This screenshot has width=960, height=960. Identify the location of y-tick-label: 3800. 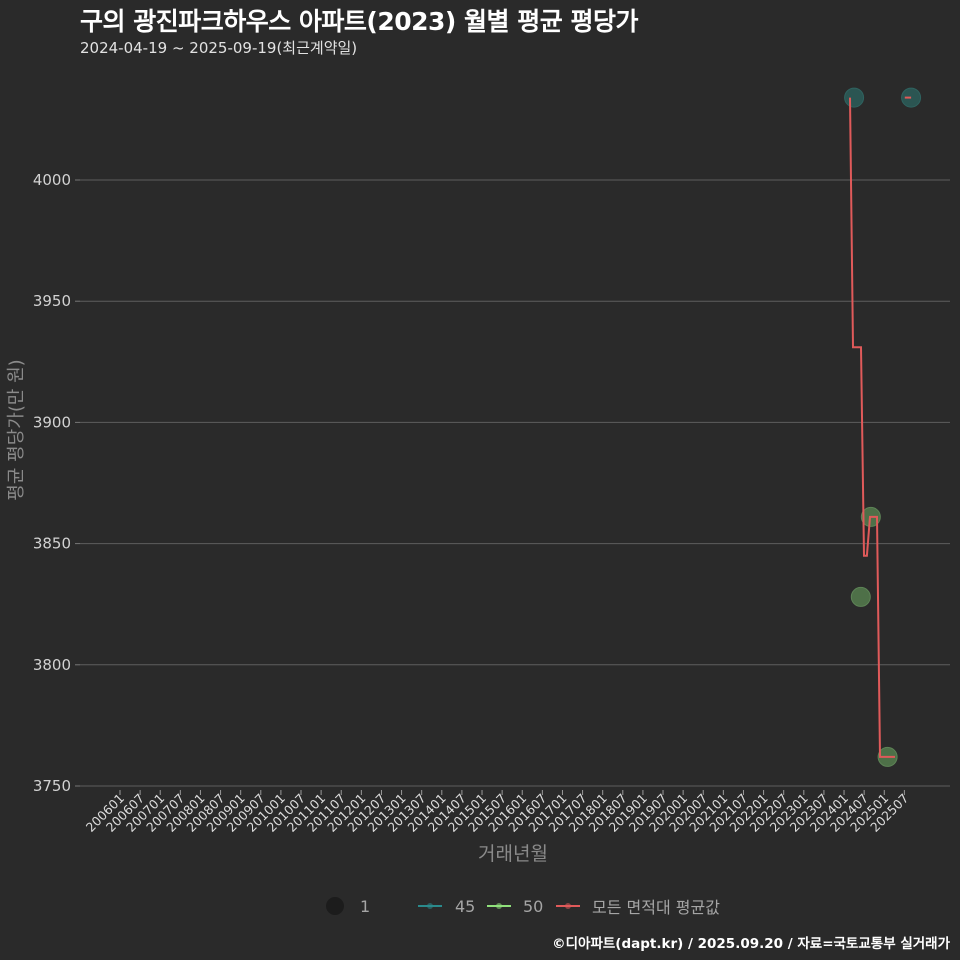
(52, 665).